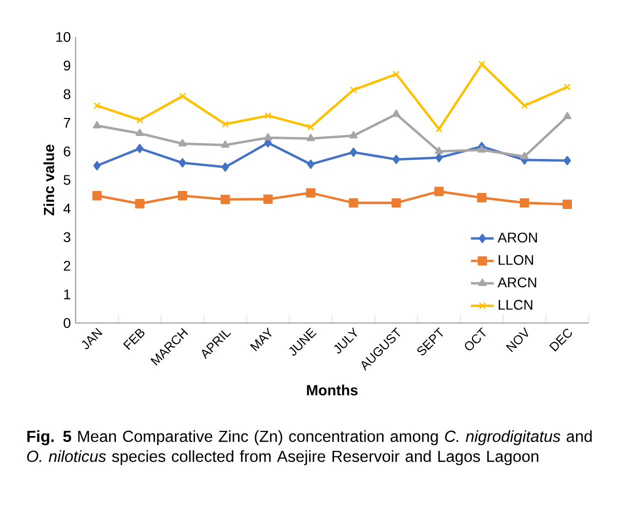 This screenshot has width=625, height=509. I want to click on y-axis-title: Zinc value, so click(48, 180).